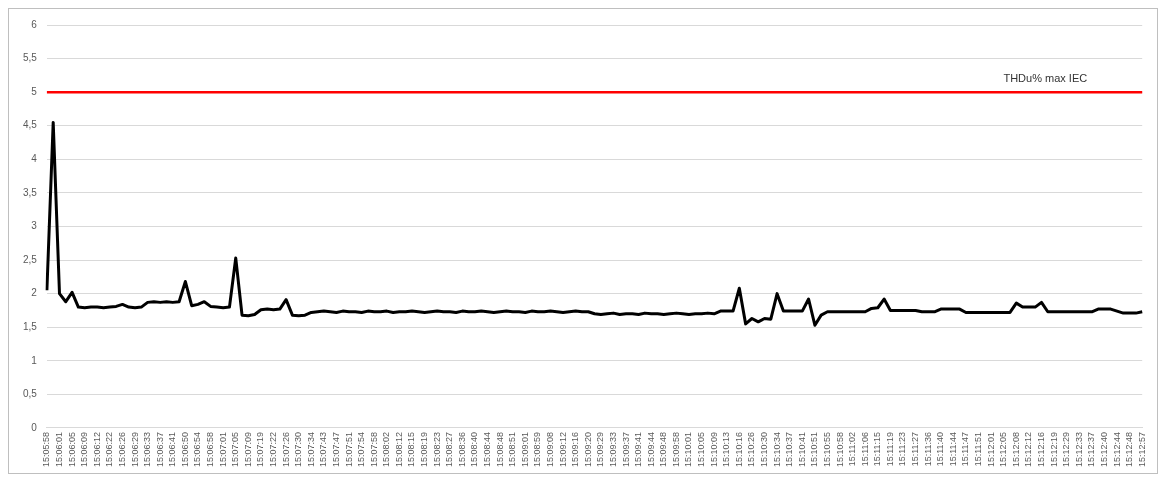 This screenshot has width=1167, height=482. What do you see at coordinates (1015, 449) in the screenshot?
I see `x-tick-label: 15:12:08` at bounding box center [1015, 449].